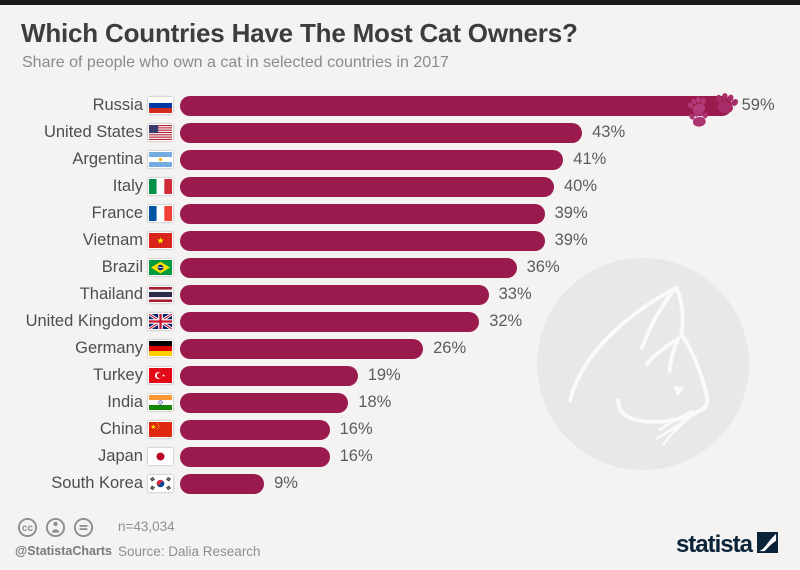 The image size is (800, 570). I want to click on chart-row: India 18%, so click(408, 402).